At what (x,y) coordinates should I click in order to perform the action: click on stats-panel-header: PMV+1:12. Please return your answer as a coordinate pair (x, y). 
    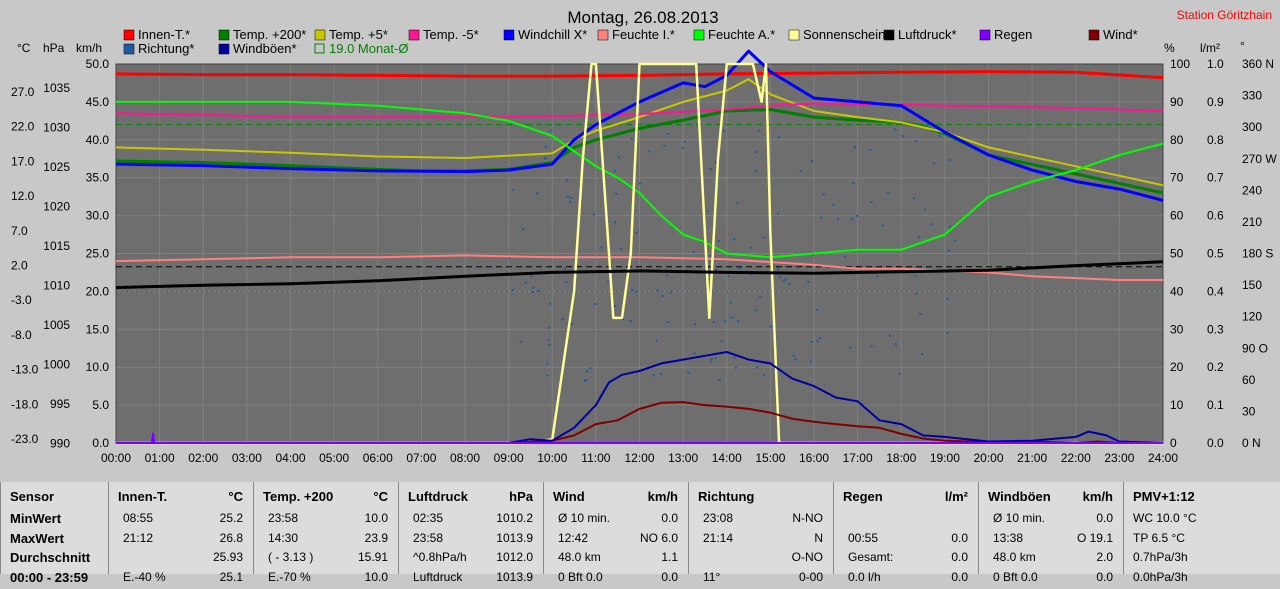
    Looking at the image, I should click on (1202, 498).